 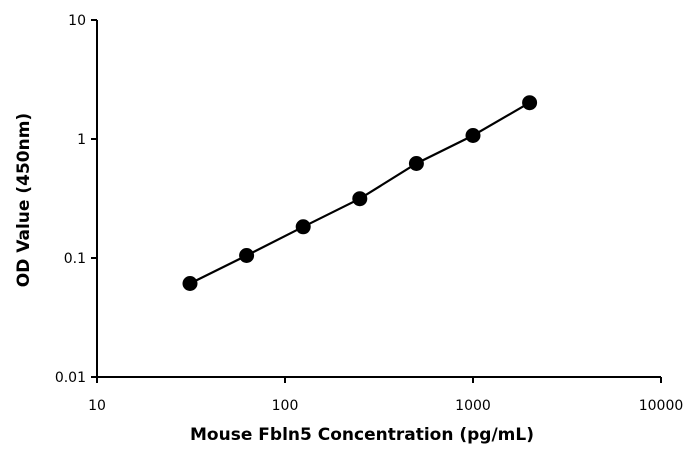 I want to click on x-tick-label: 10000, so click(x=661, y=406).